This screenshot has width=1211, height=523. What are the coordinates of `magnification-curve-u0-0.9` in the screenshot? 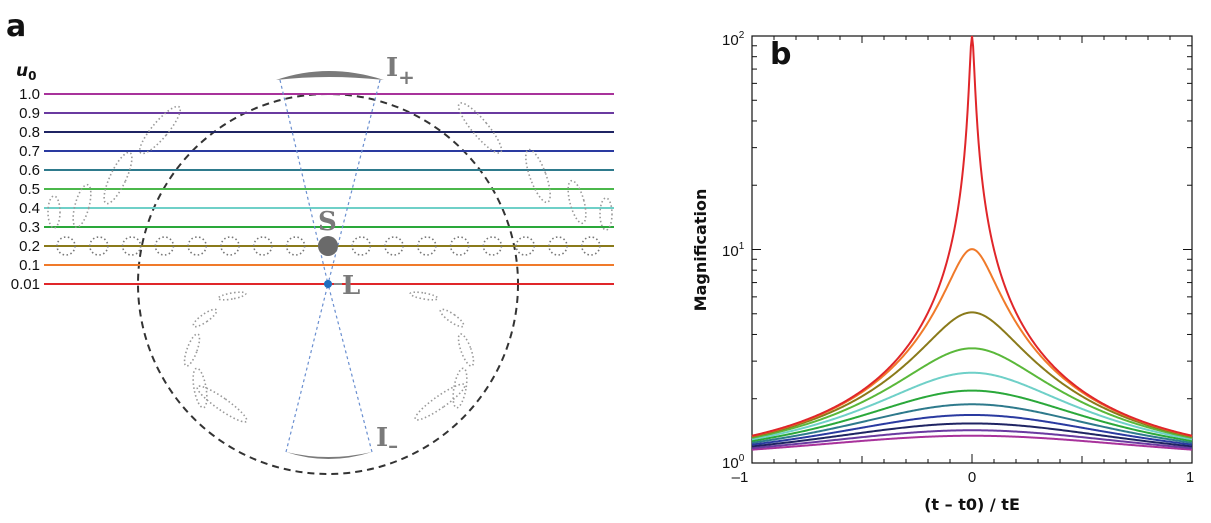 It's located at (972, 439).